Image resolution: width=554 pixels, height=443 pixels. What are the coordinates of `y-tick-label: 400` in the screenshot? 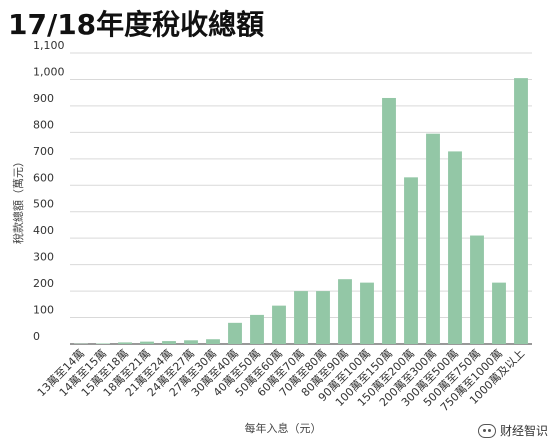 It's located at (43, 230).